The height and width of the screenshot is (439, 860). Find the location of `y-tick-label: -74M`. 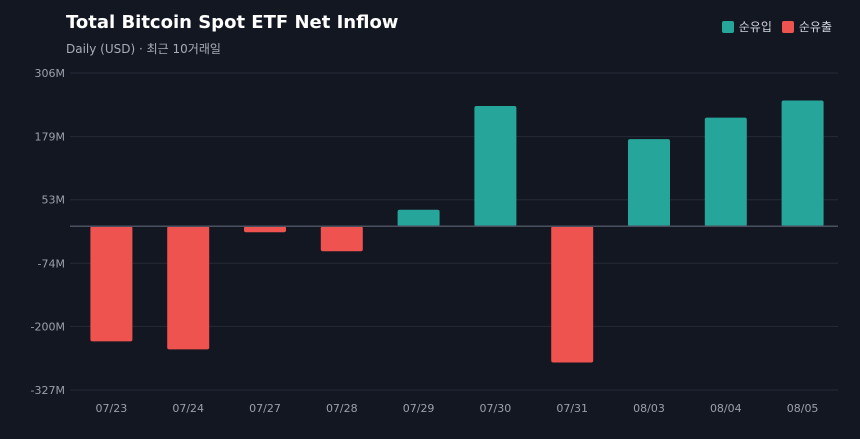

y-tick-label: -74M is located at coordinates (51, 263).